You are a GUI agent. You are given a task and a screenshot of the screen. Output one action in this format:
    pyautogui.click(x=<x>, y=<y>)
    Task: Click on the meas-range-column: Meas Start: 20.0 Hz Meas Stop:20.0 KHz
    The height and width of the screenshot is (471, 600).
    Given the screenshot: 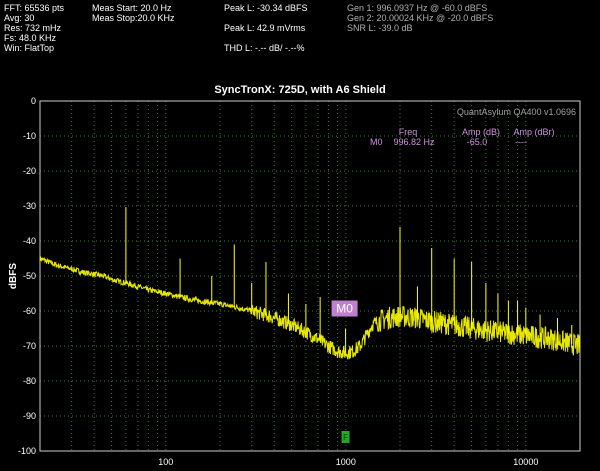 What is the action you would take?
    pyautogui.click(x=133, y=13)
    